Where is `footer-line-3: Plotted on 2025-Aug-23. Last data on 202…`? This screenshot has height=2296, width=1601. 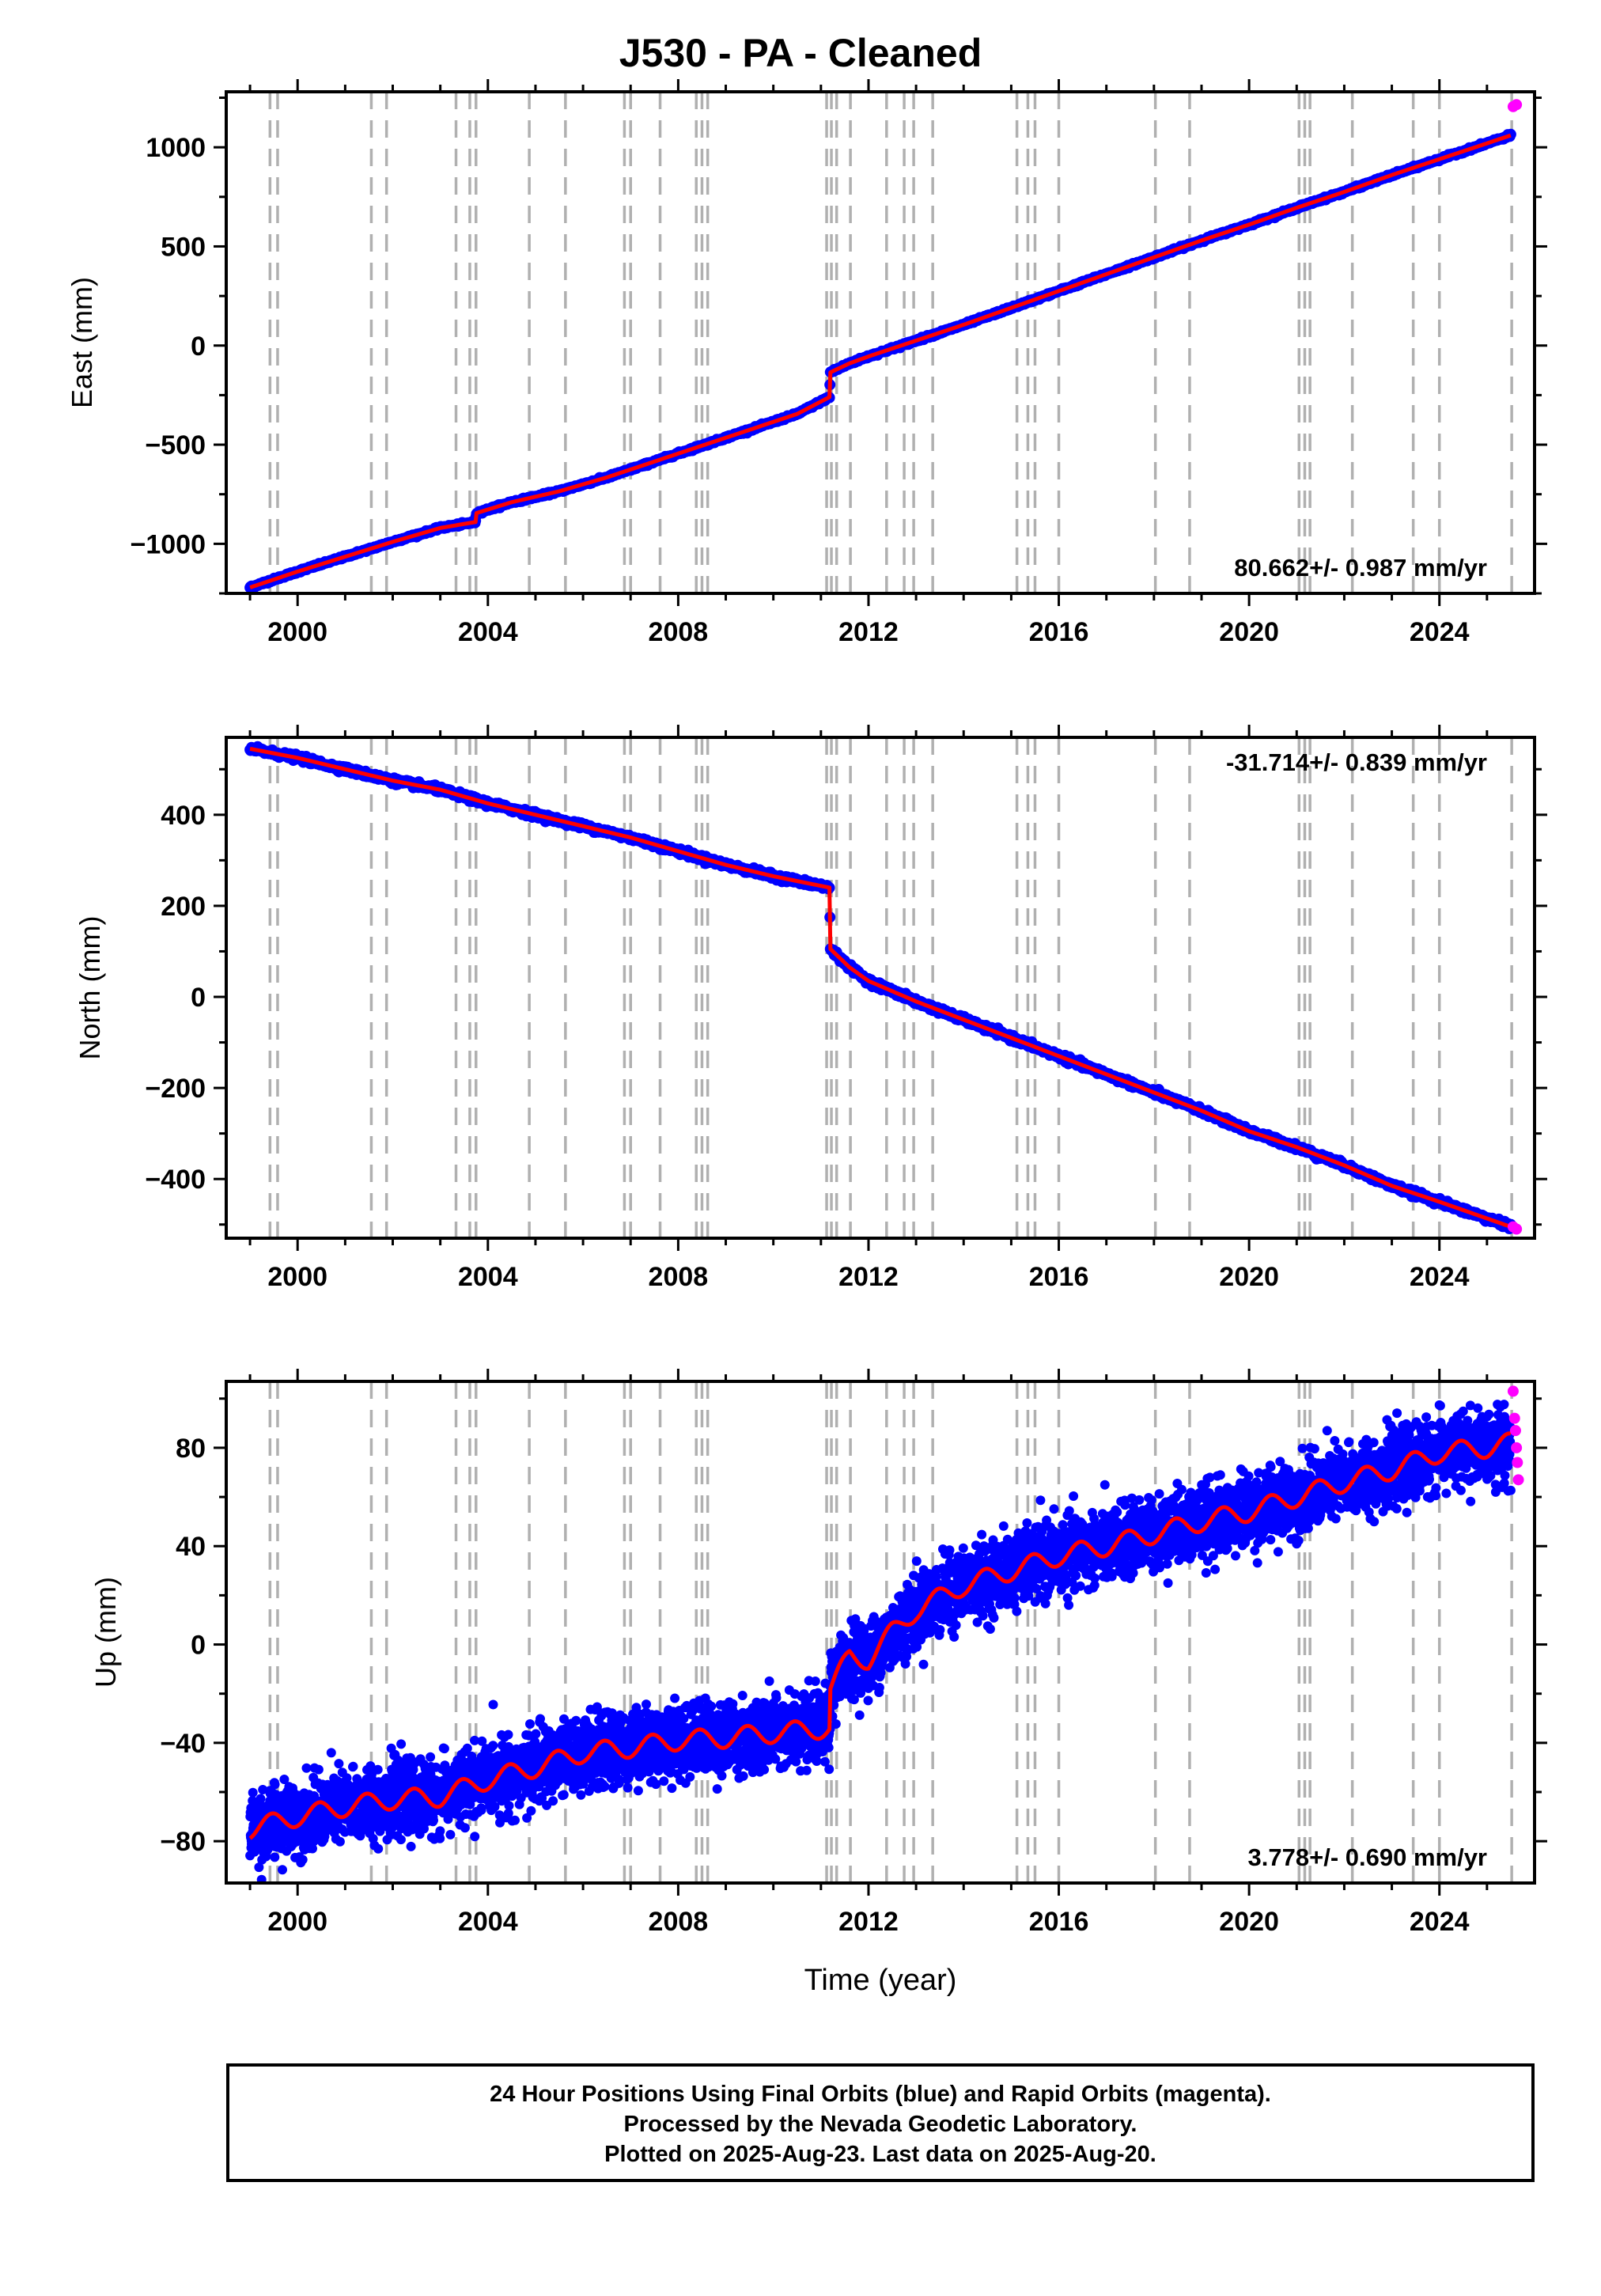
footer-line-3: Plotted on 2025-Aug-23. Last data on 202… is located at coordinates (880, 2154).